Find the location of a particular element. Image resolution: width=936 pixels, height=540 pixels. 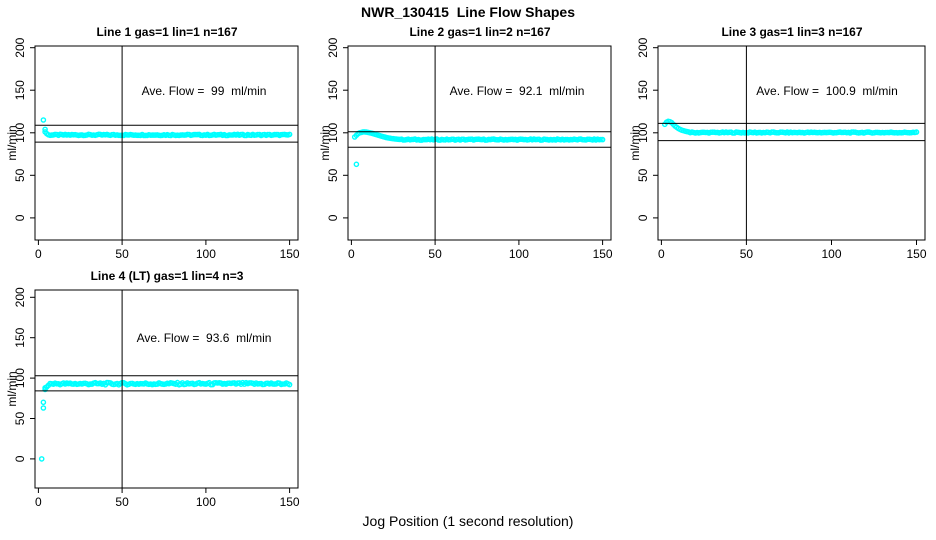

subplot-1: 0 50 100 150 0 50 100 150 200 is located at coordinates (156, 149).